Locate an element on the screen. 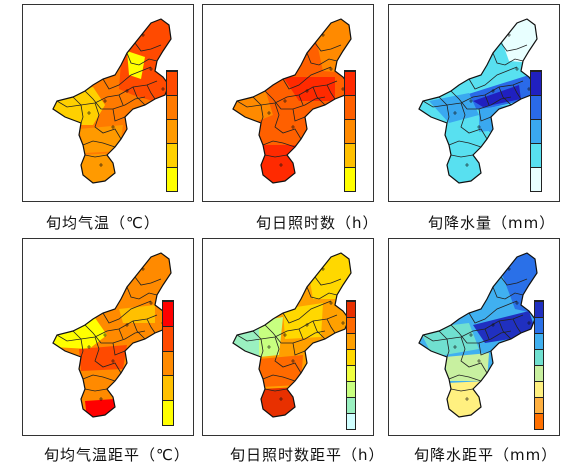  sunshine-map is located at coordinates (292, 101).